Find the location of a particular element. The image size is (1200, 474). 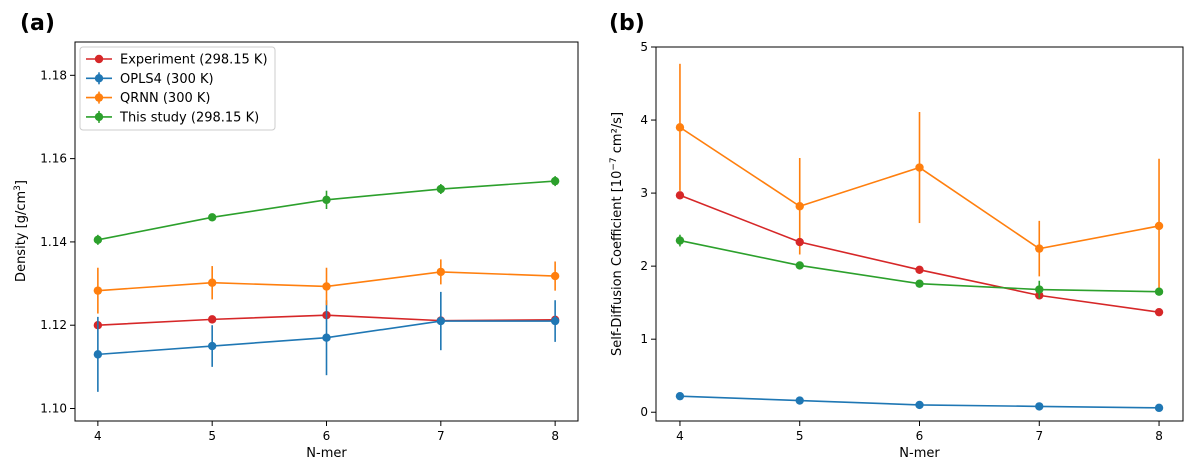

panel-a-x-tick-label: 4 is located at coordinates (98, 436).